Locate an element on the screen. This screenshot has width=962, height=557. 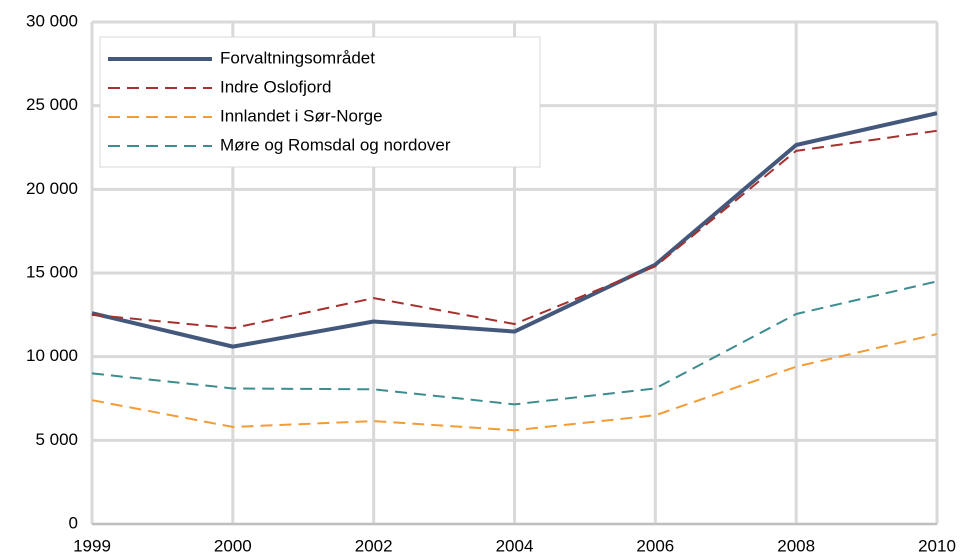
y-tick-label: 25 000 is located at coordinates (52, 104).